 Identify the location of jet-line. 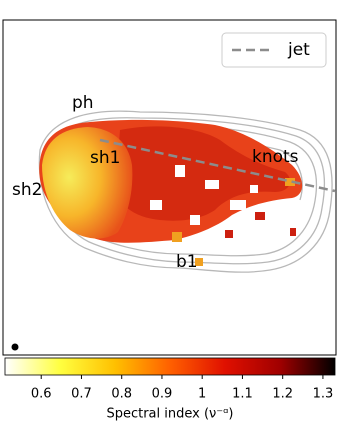
(217, 165).